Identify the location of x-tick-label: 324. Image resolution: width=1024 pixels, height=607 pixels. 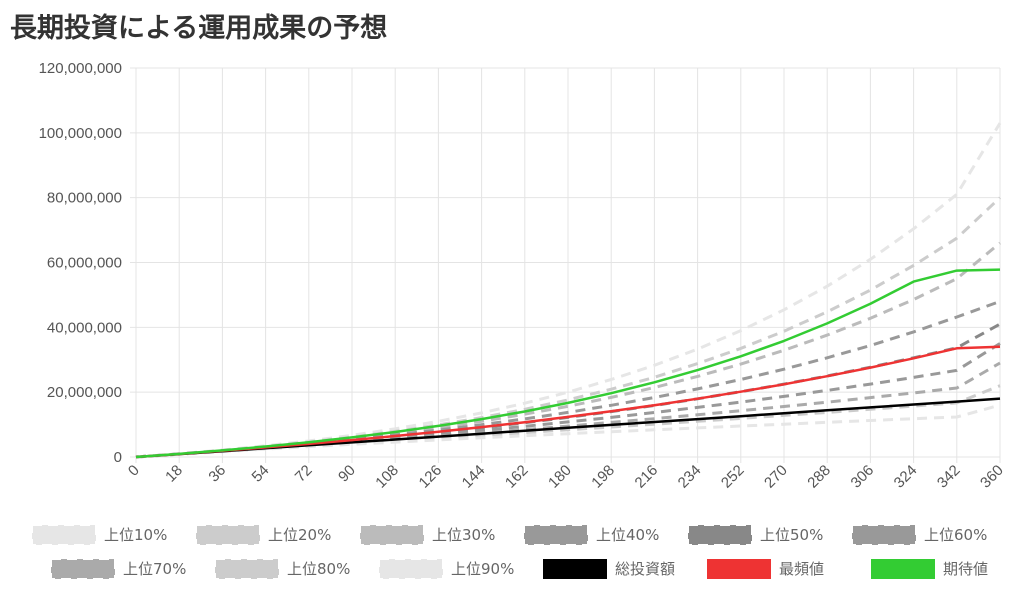
(906, 477).